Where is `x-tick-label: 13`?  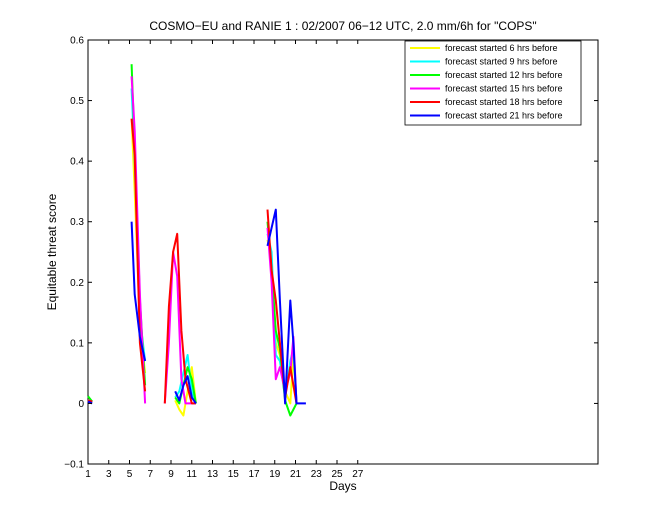
x-tick-label: 13 is located at coordinates (213, 474).